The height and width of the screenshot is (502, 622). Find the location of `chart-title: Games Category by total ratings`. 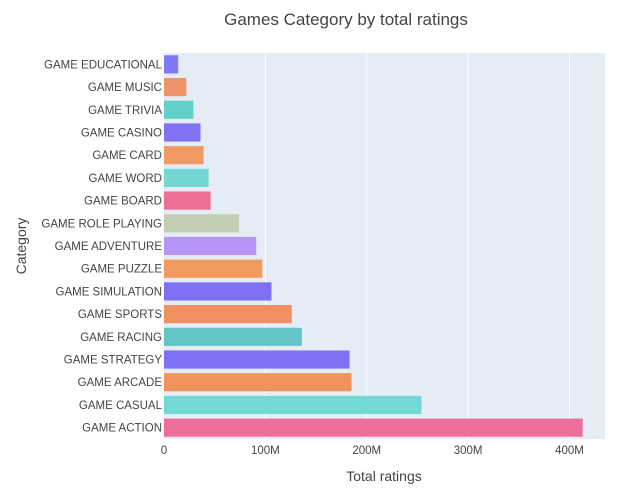

chart-title: Games Category by total ratings is located at coordinates (346, 19).